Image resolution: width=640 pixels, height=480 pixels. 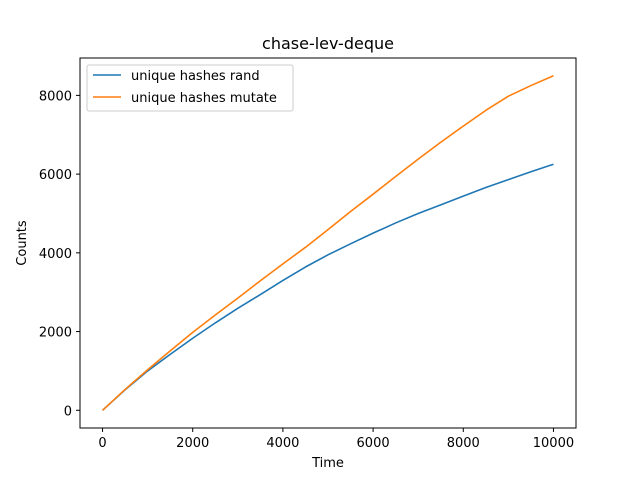 I want to click on x-tick-label: 0, so click(x=102, y=443).